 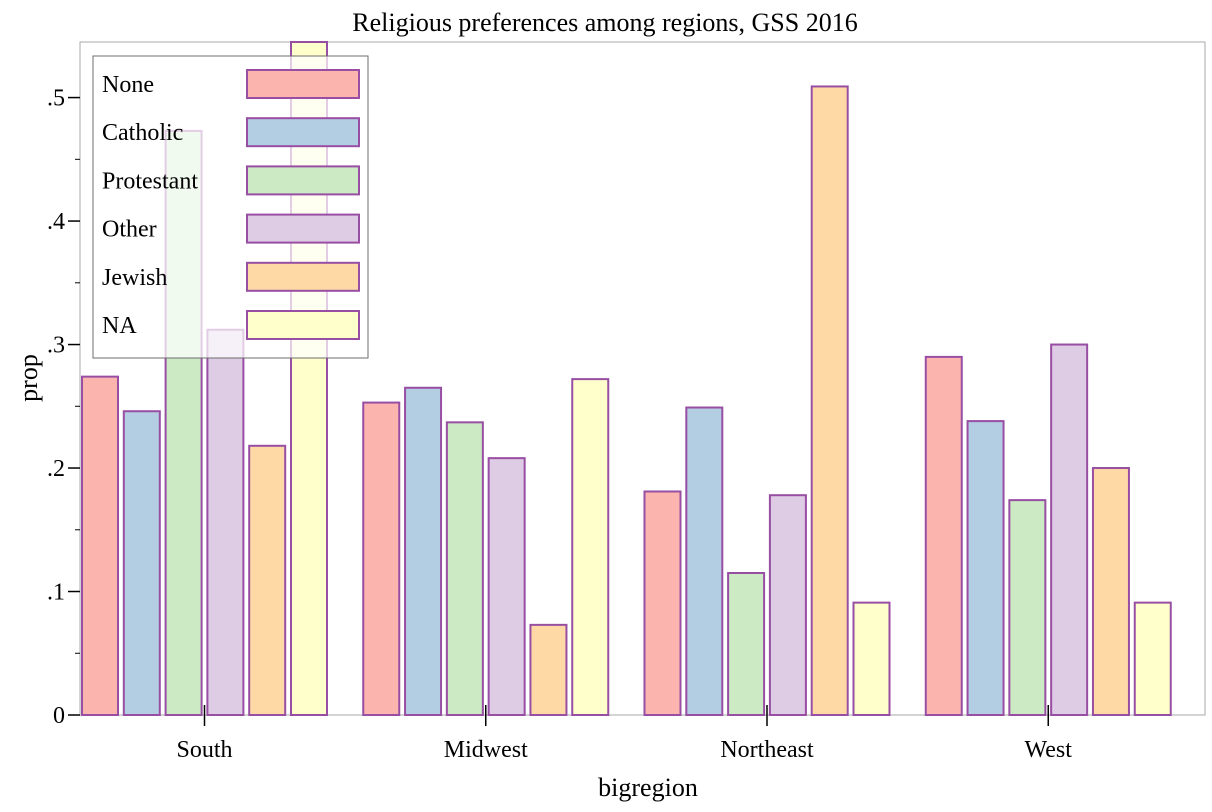 What do you see at coordinates (1027, 607) in the screenshot?
I see `bar-protestant-west` at bounding box center [1027, 607].